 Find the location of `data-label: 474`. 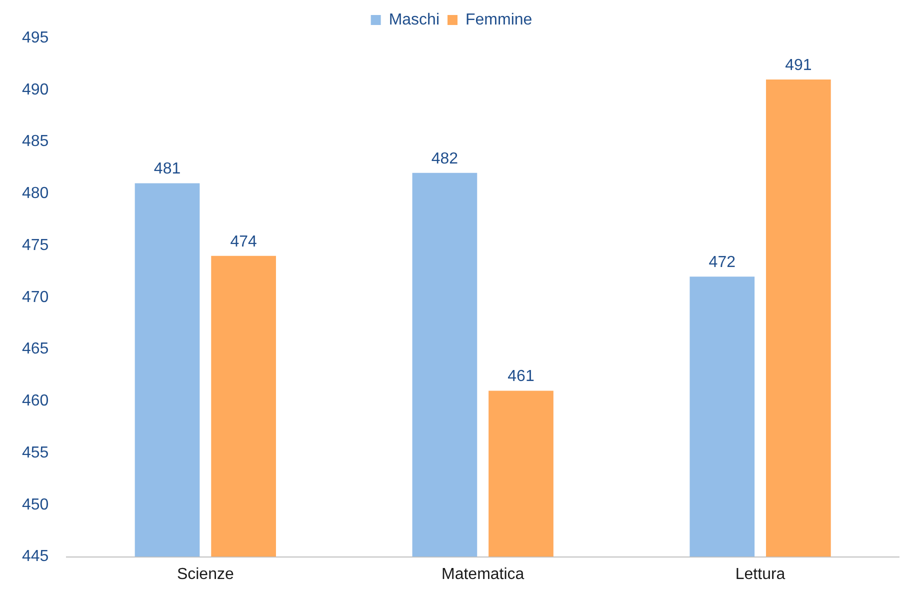

data-label: 474 is located at coordinates (244, 241).